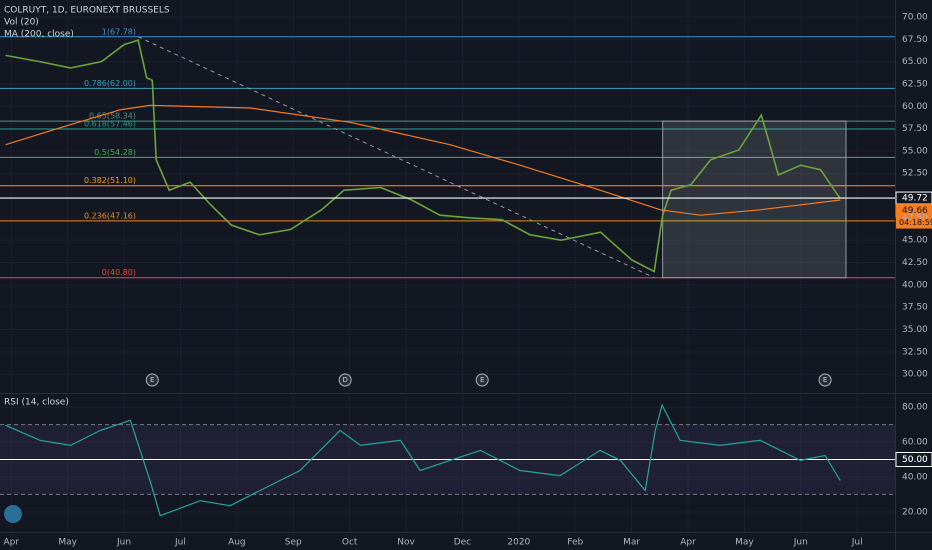 This screenshot has width=932, height=550. Describe the element at coordinates (119, 31) in the screenshot. I see `fib-label: 1(67.78)` at that location.